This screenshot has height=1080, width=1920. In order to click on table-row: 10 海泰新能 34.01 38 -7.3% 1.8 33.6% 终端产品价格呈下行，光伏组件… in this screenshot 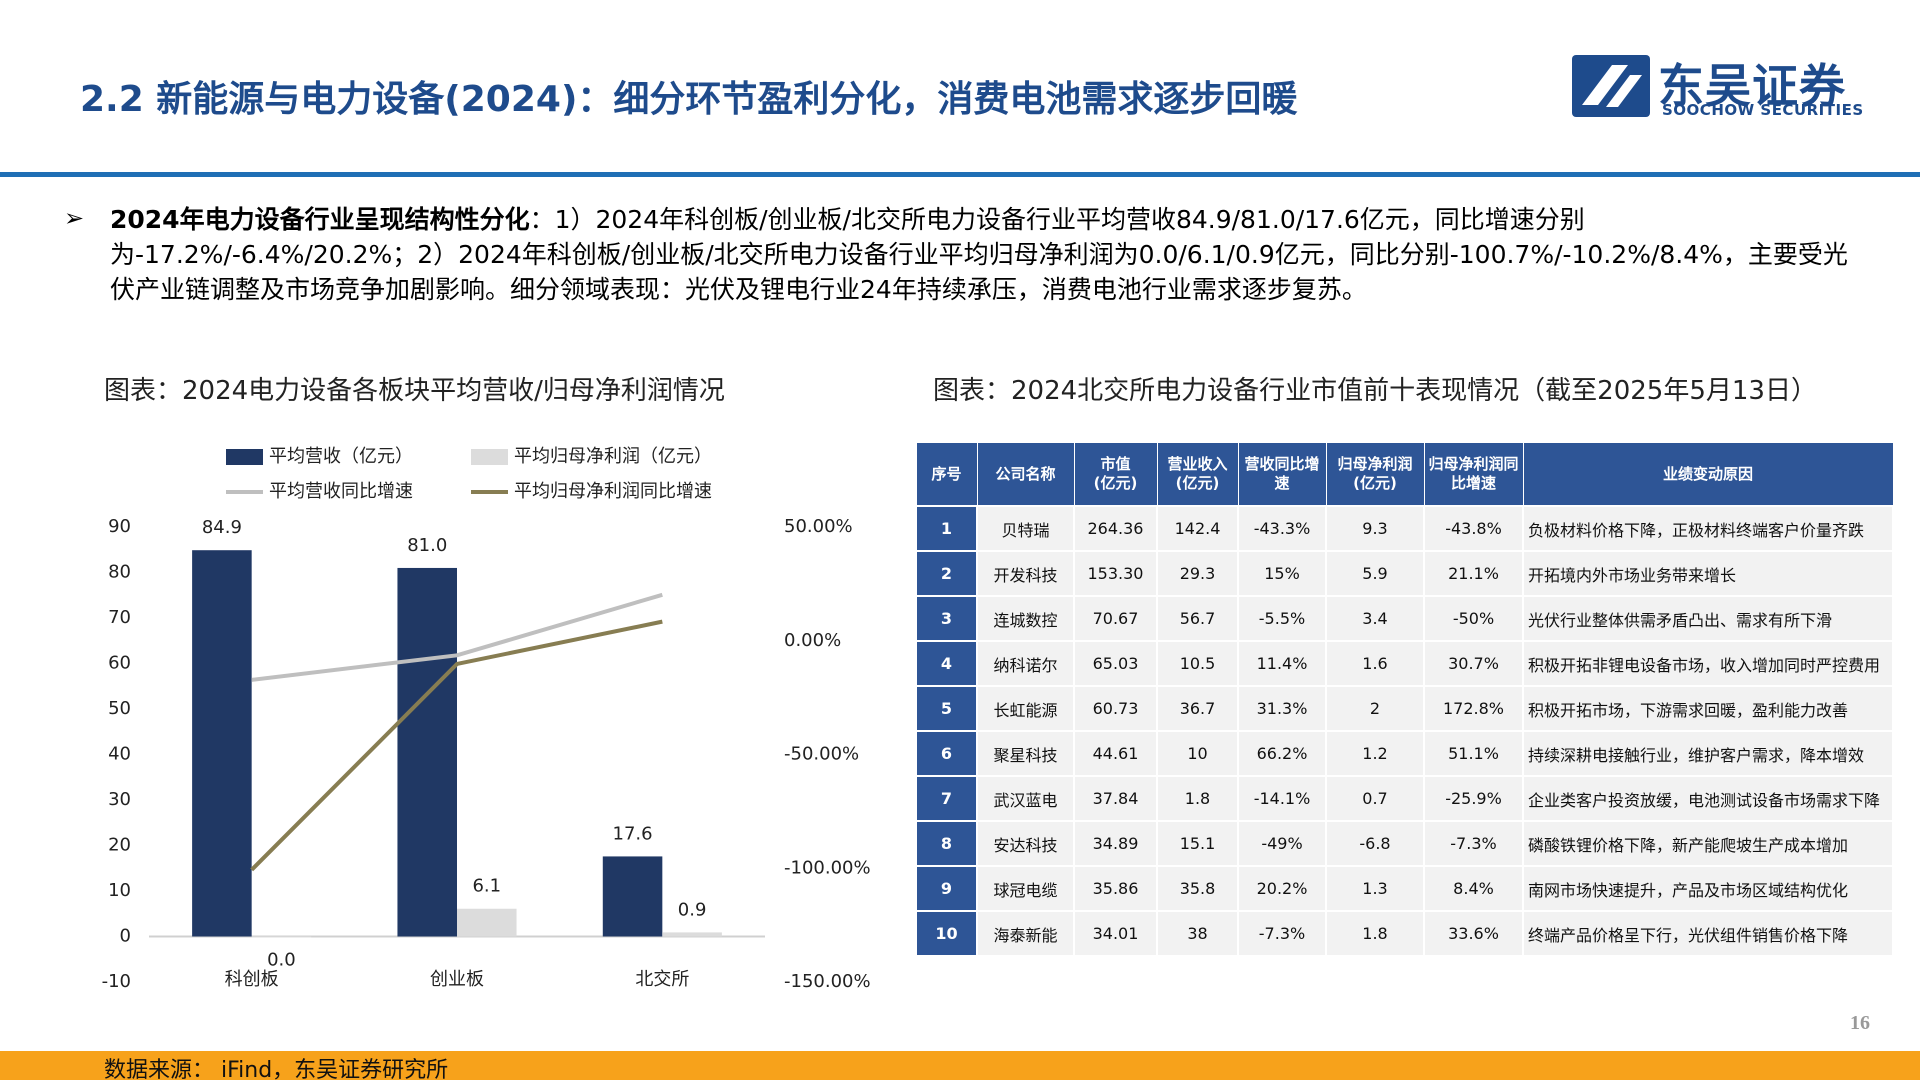, I will do `click(1404, 933)`.